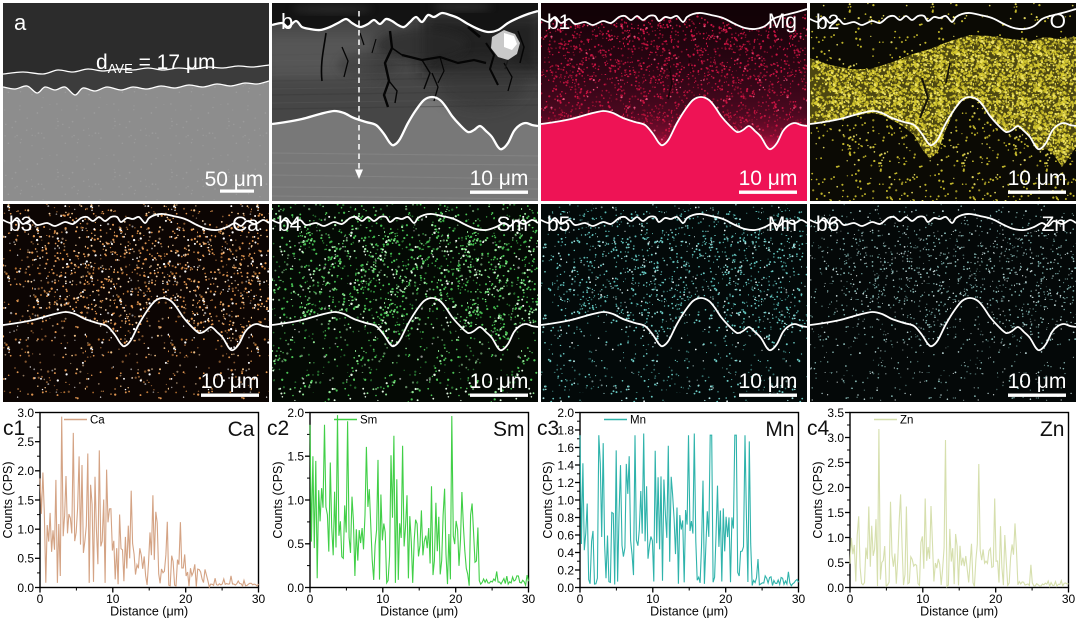 The height and width of the screenshot is (620, 1080). I want to click on svg-text: Mg, so click(782, 21).